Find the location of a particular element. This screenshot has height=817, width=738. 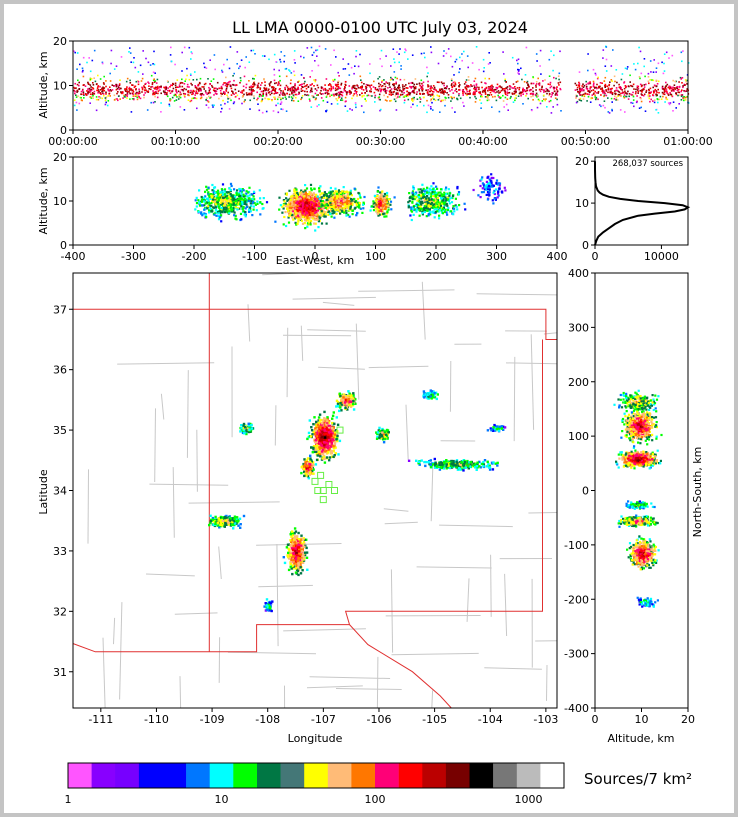

x-tick-label: 00:10:00 is located at coordinates (175, 141).